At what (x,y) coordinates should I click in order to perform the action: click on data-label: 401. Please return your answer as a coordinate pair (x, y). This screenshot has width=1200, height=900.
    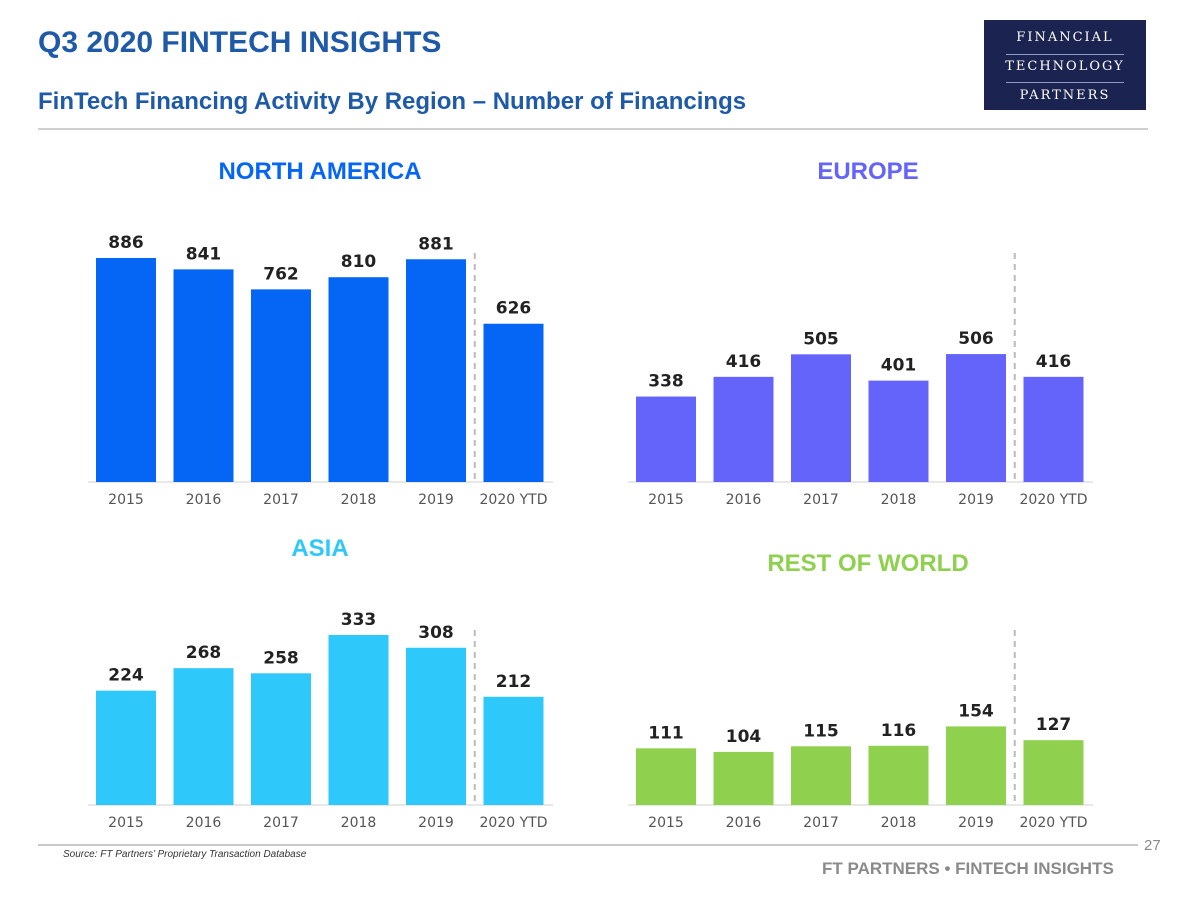
    Looking at the image, I should click on (899, 366).